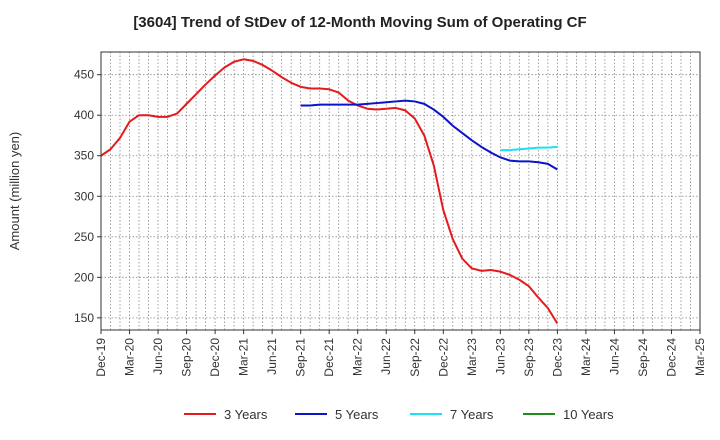 The width and height of the screenshot is (720, 440). What do you see at coordinates (357, 414) in the screenshot?
I see `legend-label: 5 Years` at bounding box center [357, 414].